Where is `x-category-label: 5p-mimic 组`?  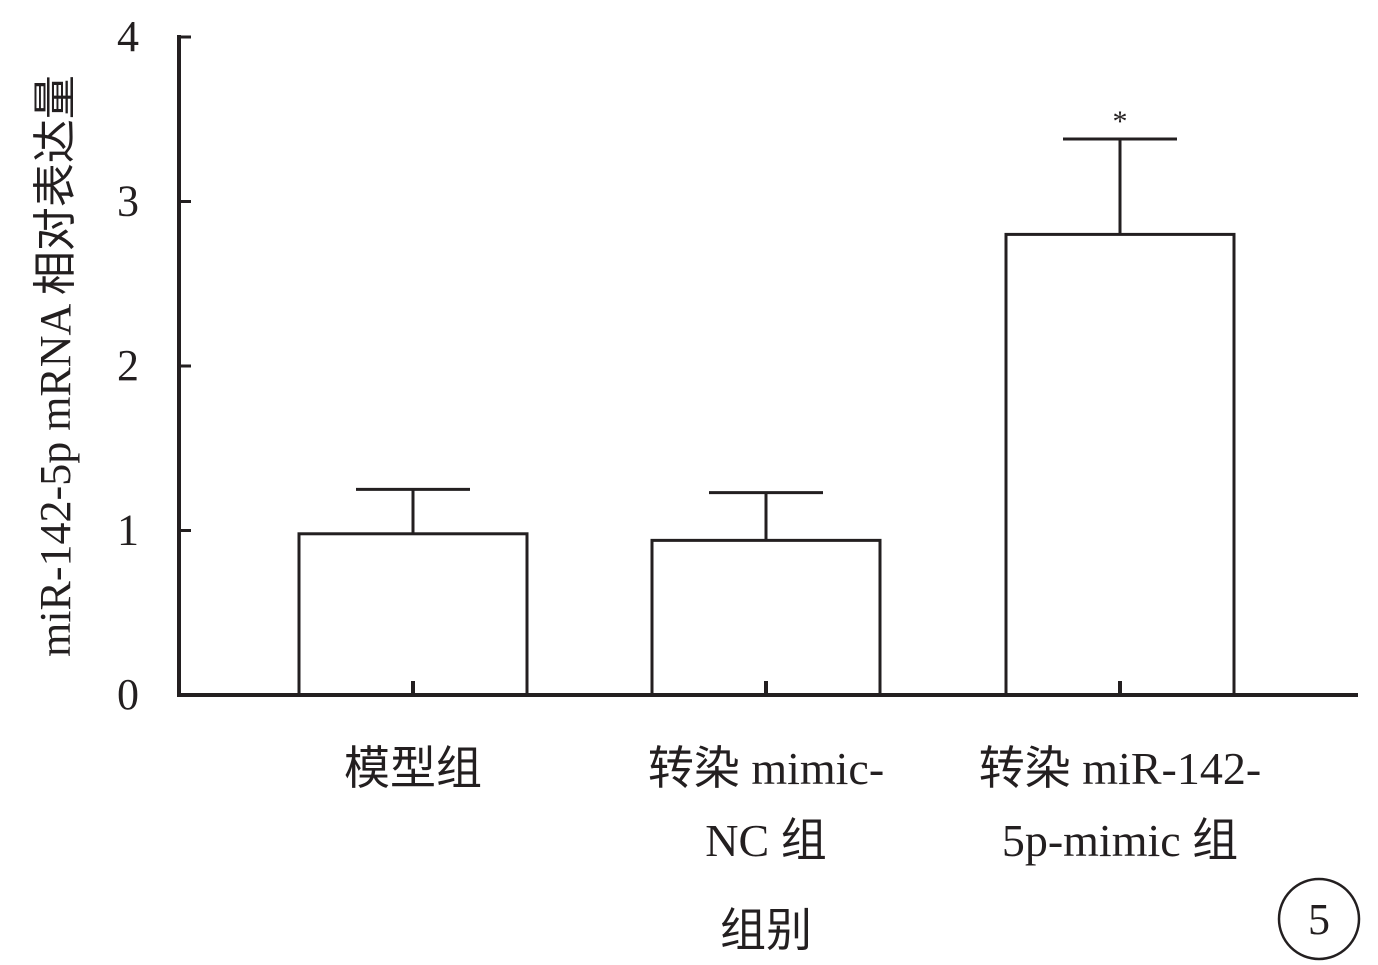 x-category-label: 5p-mimic 组 is located at coordinates (1120, 840).